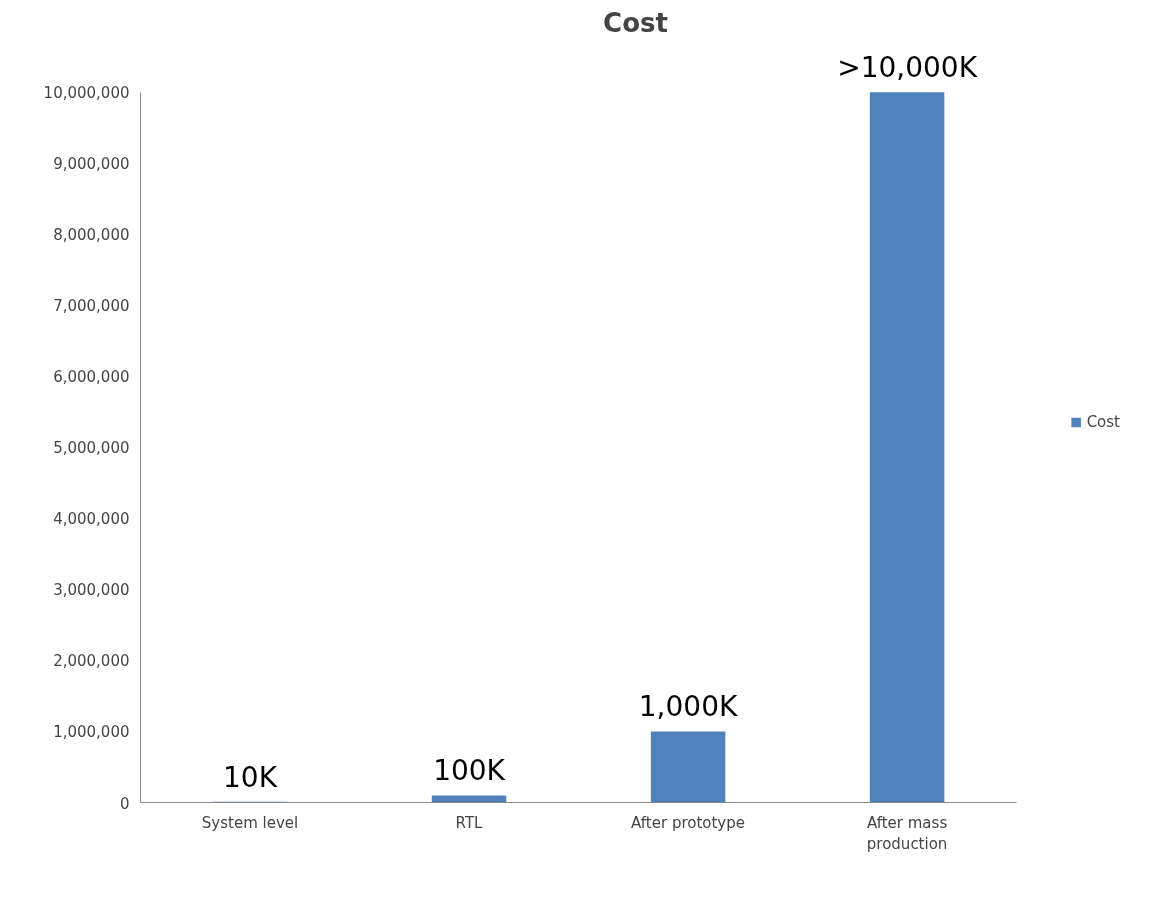 This screenshot has height=911, width=1153. Describe the element at coordinates (907, 833) in the screenshot. I see `x-tick-label: After mass production` at that location.